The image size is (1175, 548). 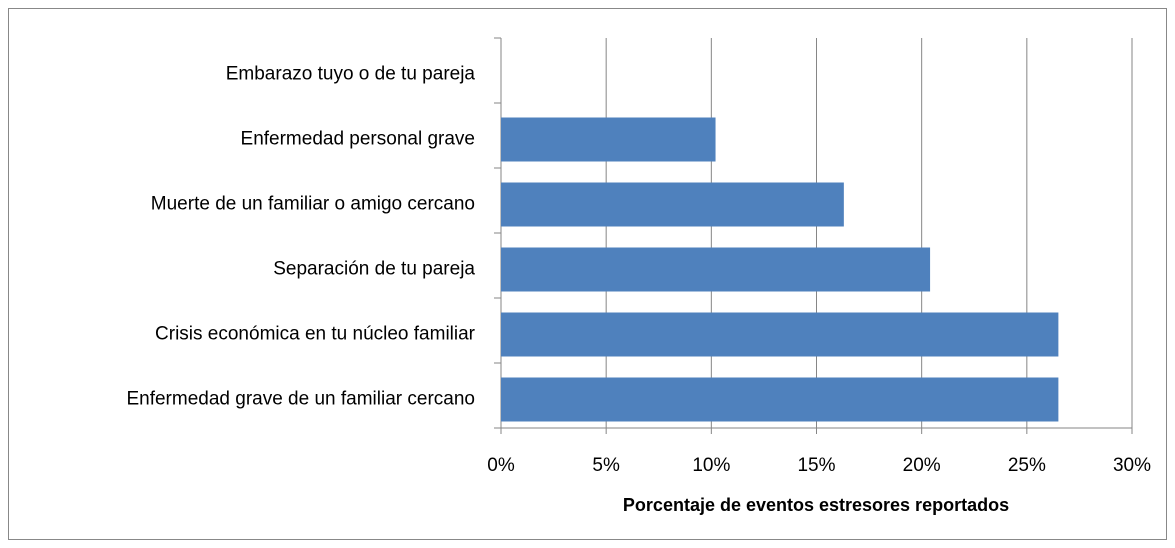 I want to click on x-tick-label: 0%, so click(x=501, y=465).